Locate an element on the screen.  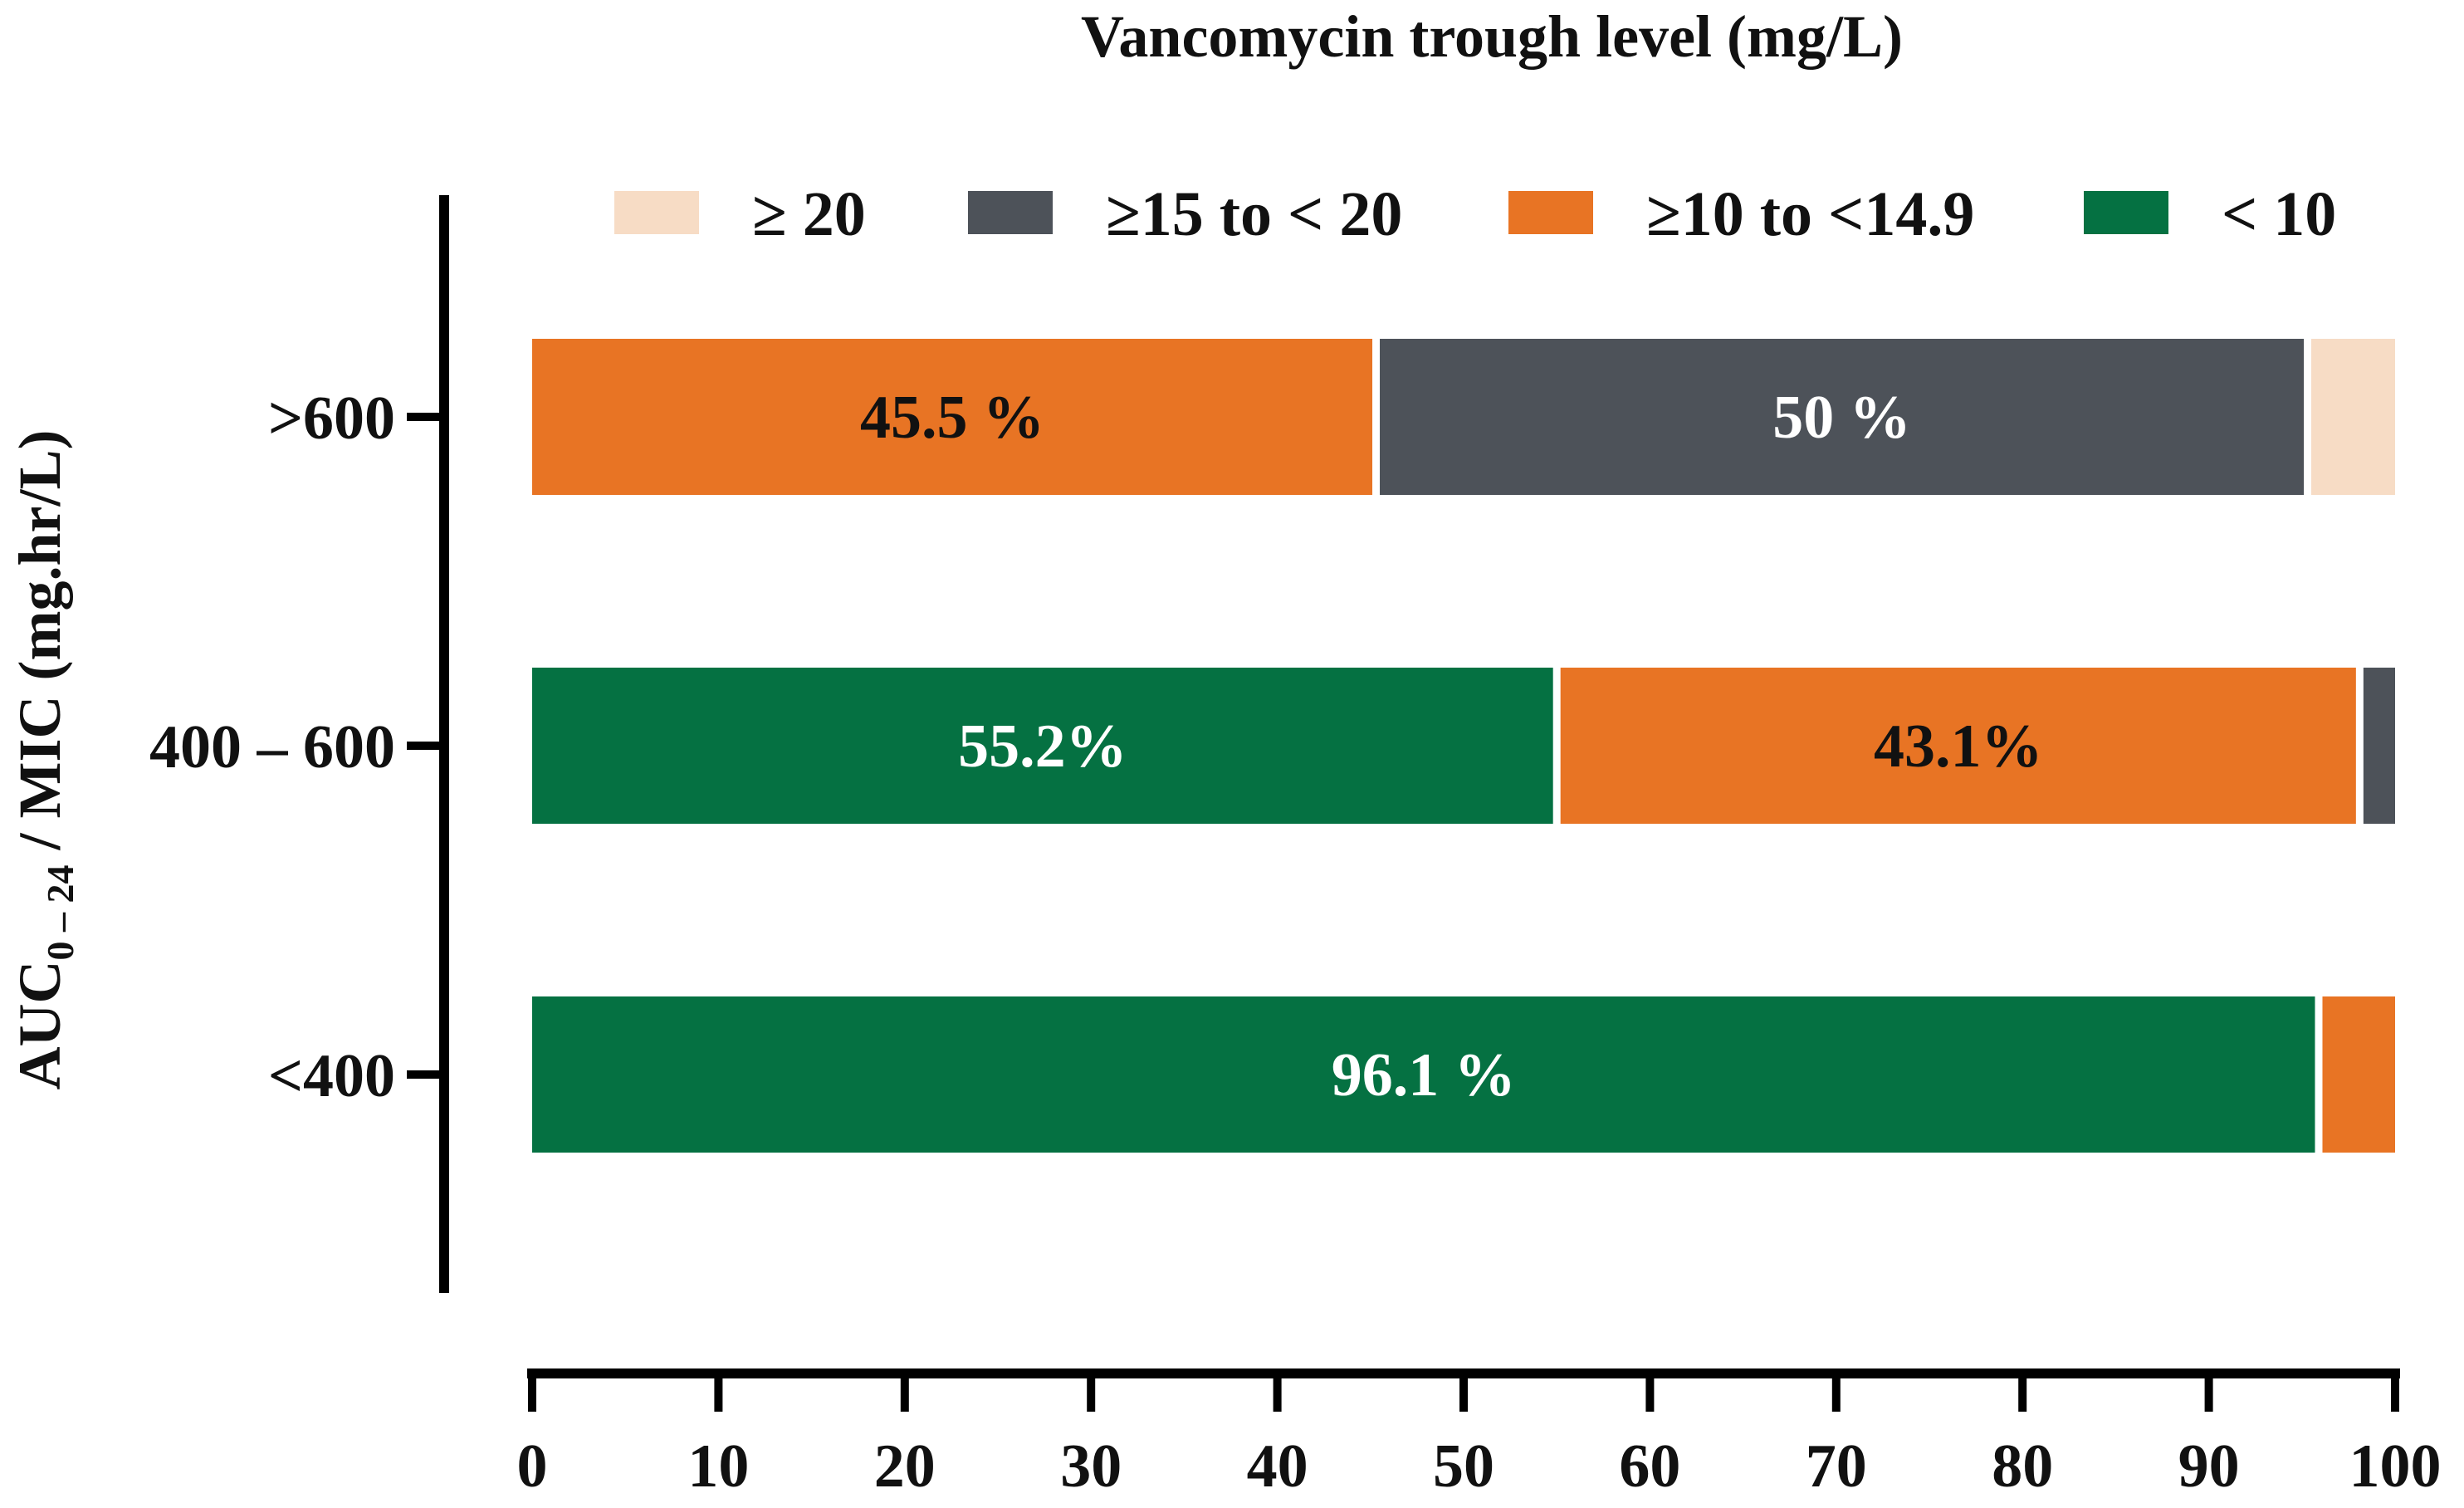
legend-item: ≥10 to <14.9 is located at coordinates (1741, 214).